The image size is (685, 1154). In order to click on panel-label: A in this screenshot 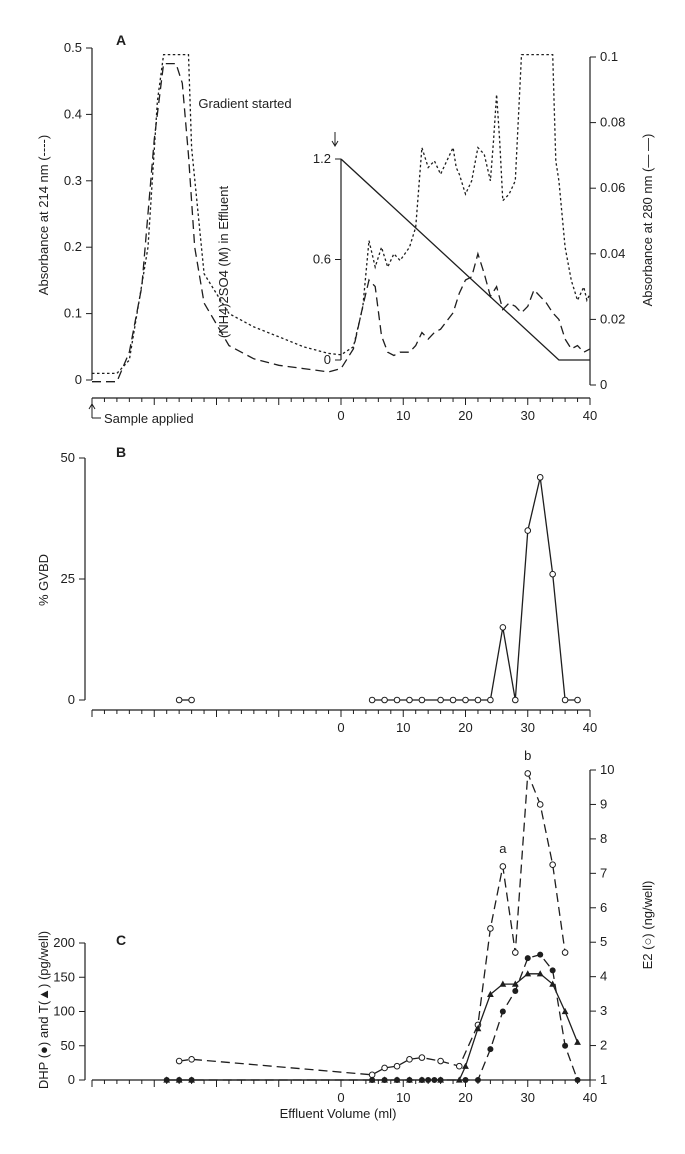, I will do `click(121, 40)`.